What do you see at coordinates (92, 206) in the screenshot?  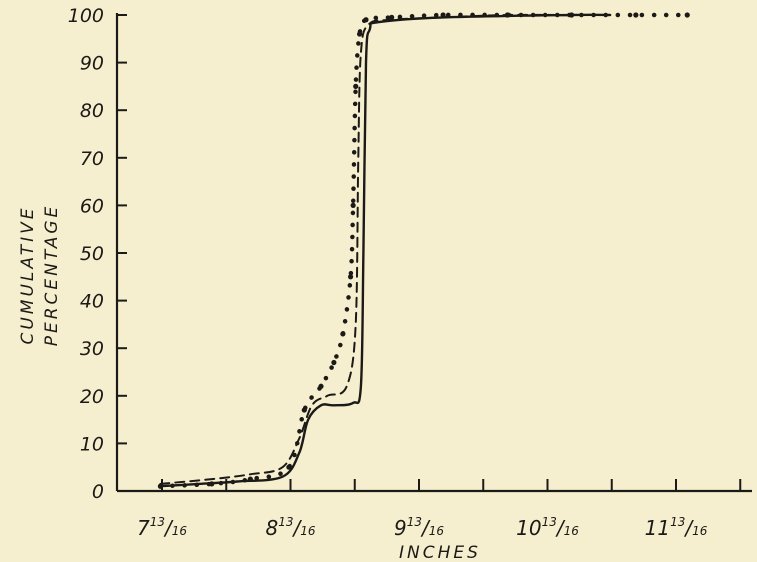 I see `y-tick-label: 60` at bounding box center [92, 206].